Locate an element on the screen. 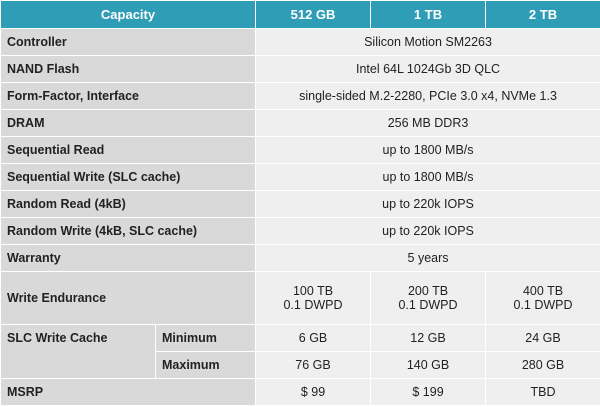 The height and width of the screenshot is (407, 600). table-row: Capacity 512 GB 1 TB 2 TB is located at coordinates (300, 14).